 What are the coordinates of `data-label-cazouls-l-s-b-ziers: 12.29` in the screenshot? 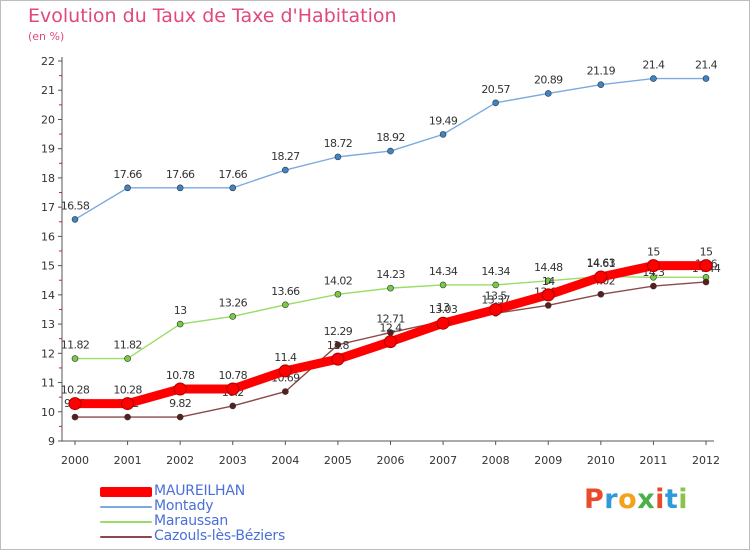 It's located at (338, 331).